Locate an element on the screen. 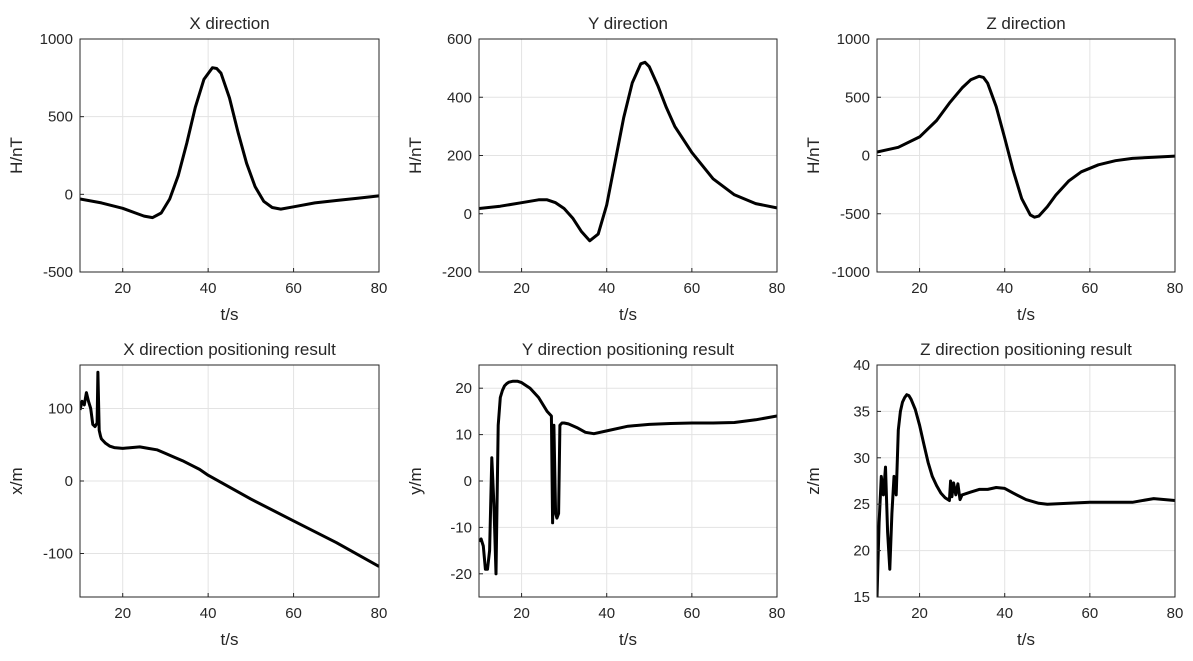 This screenshot has width=1193, height=661. y-tick-label: 30 is located at coordinates (861, 458).